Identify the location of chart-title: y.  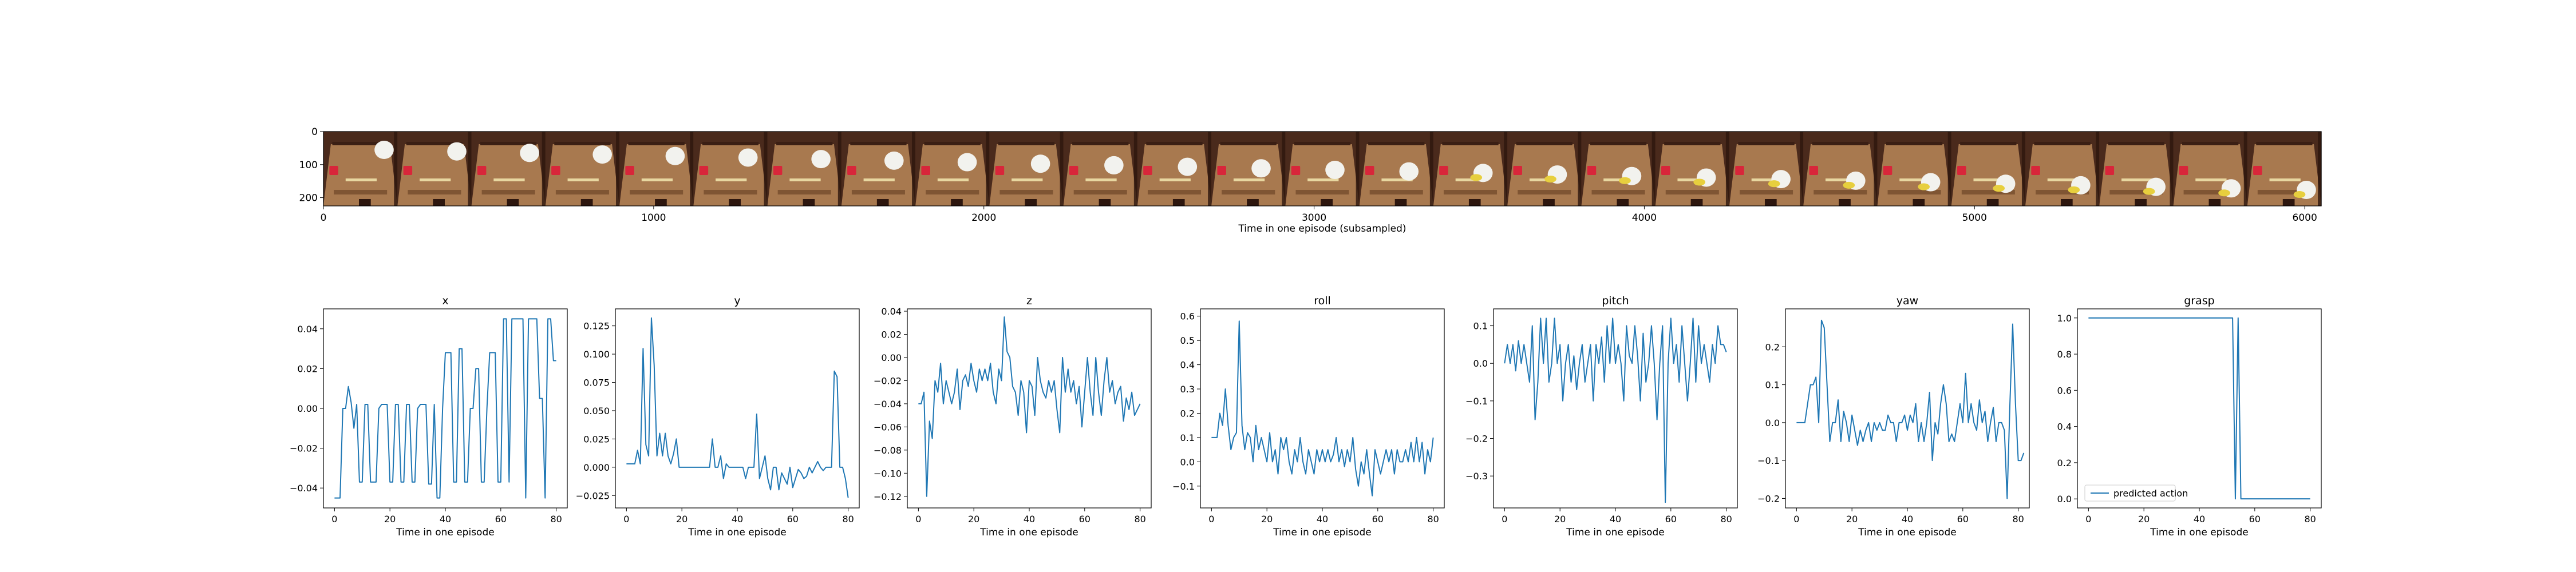
(737, 301).